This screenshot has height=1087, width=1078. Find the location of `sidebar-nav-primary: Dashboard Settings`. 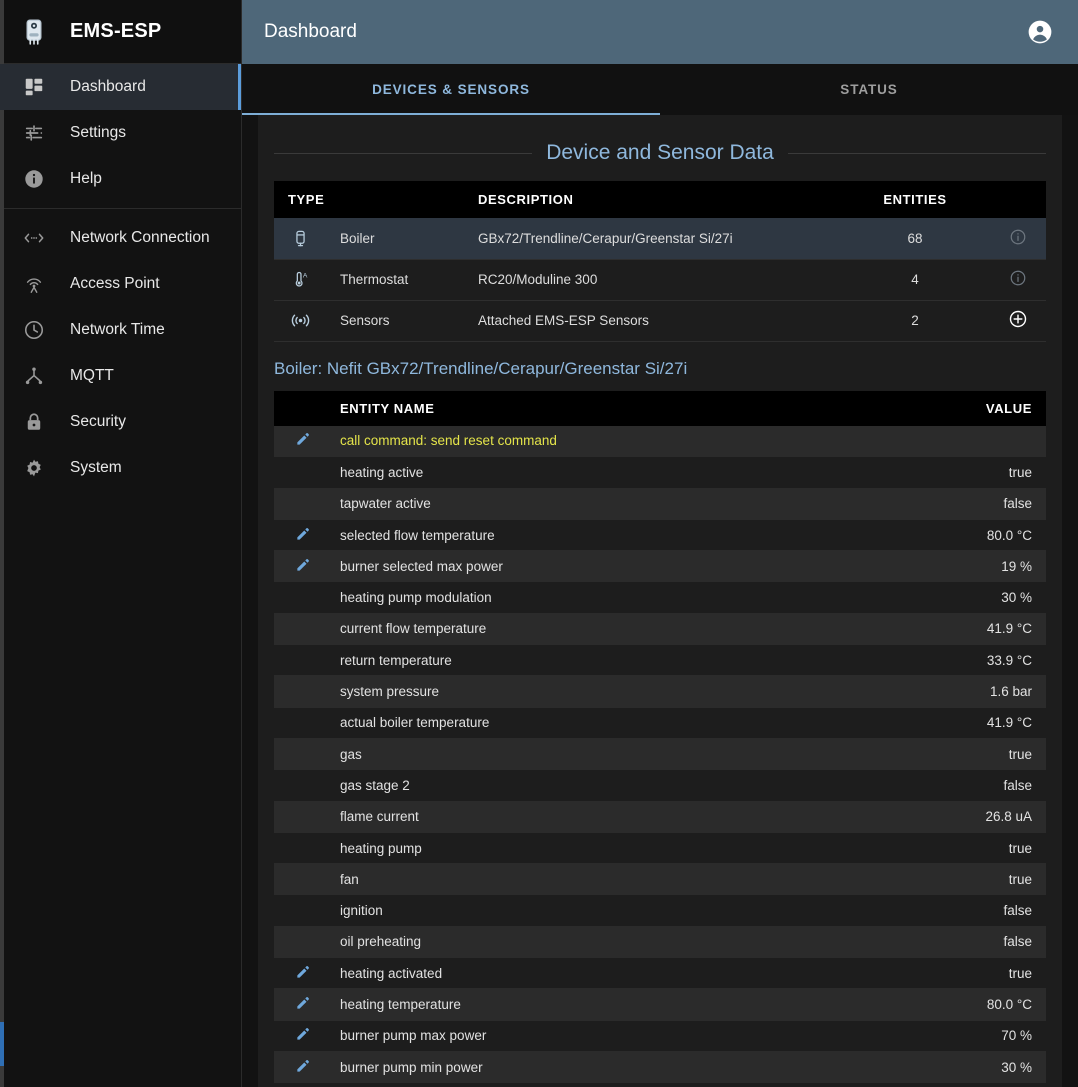

sidebar-nav-primary: Dashboard Settings is located at coordinates (120, 277).